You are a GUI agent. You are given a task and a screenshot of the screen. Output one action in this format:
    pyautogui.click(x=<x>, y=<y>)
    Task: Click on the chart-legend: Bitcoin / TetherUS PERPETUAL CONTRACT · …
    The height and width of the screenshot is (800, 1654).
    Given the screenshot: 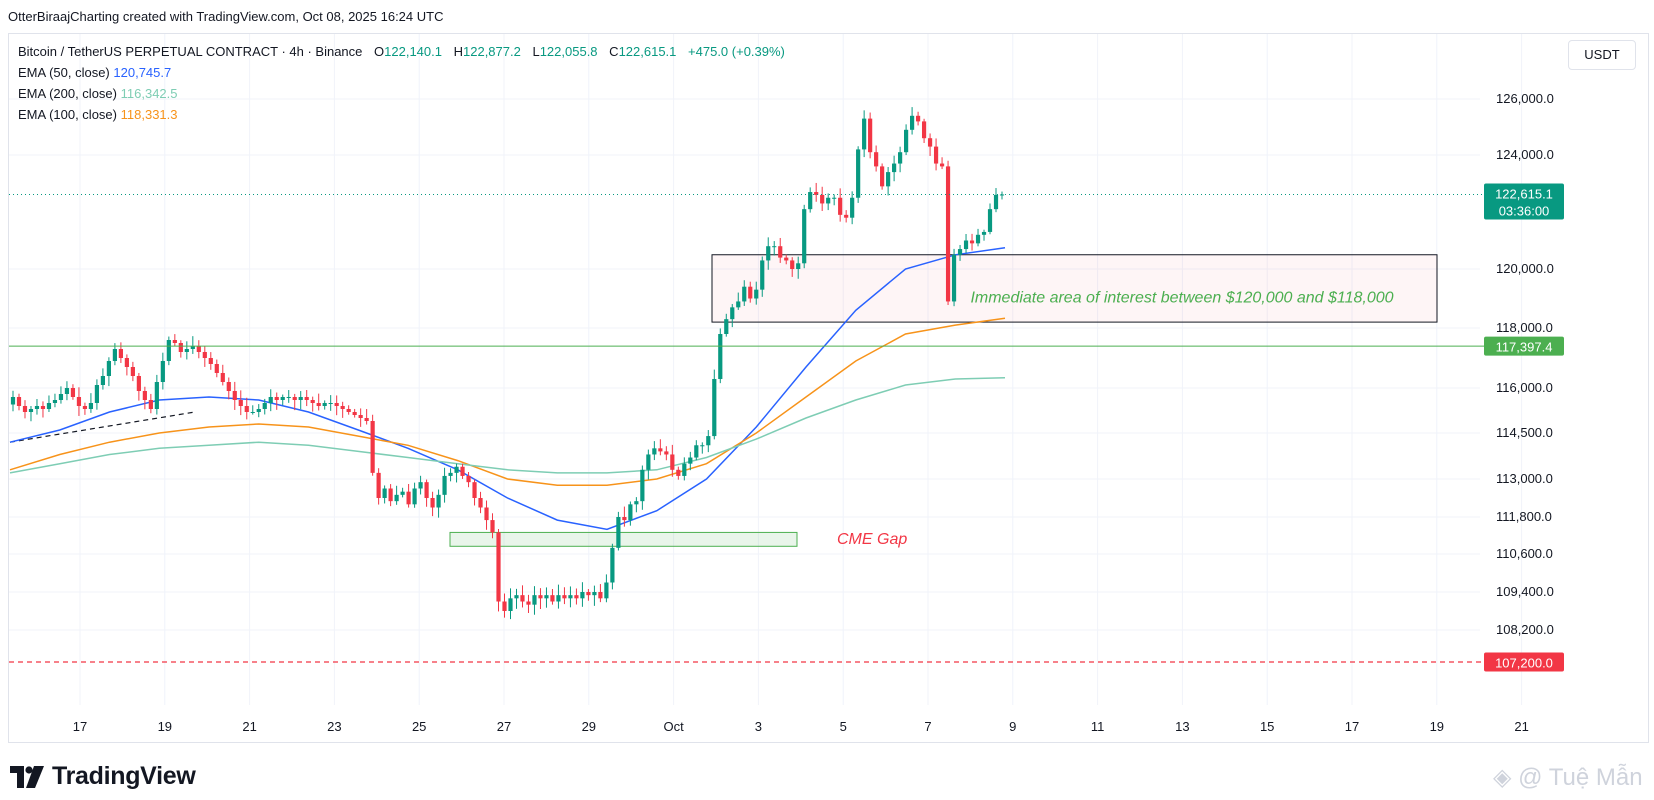 What is the action you would take?
    pyautogui.click(x=401, y=83)
    